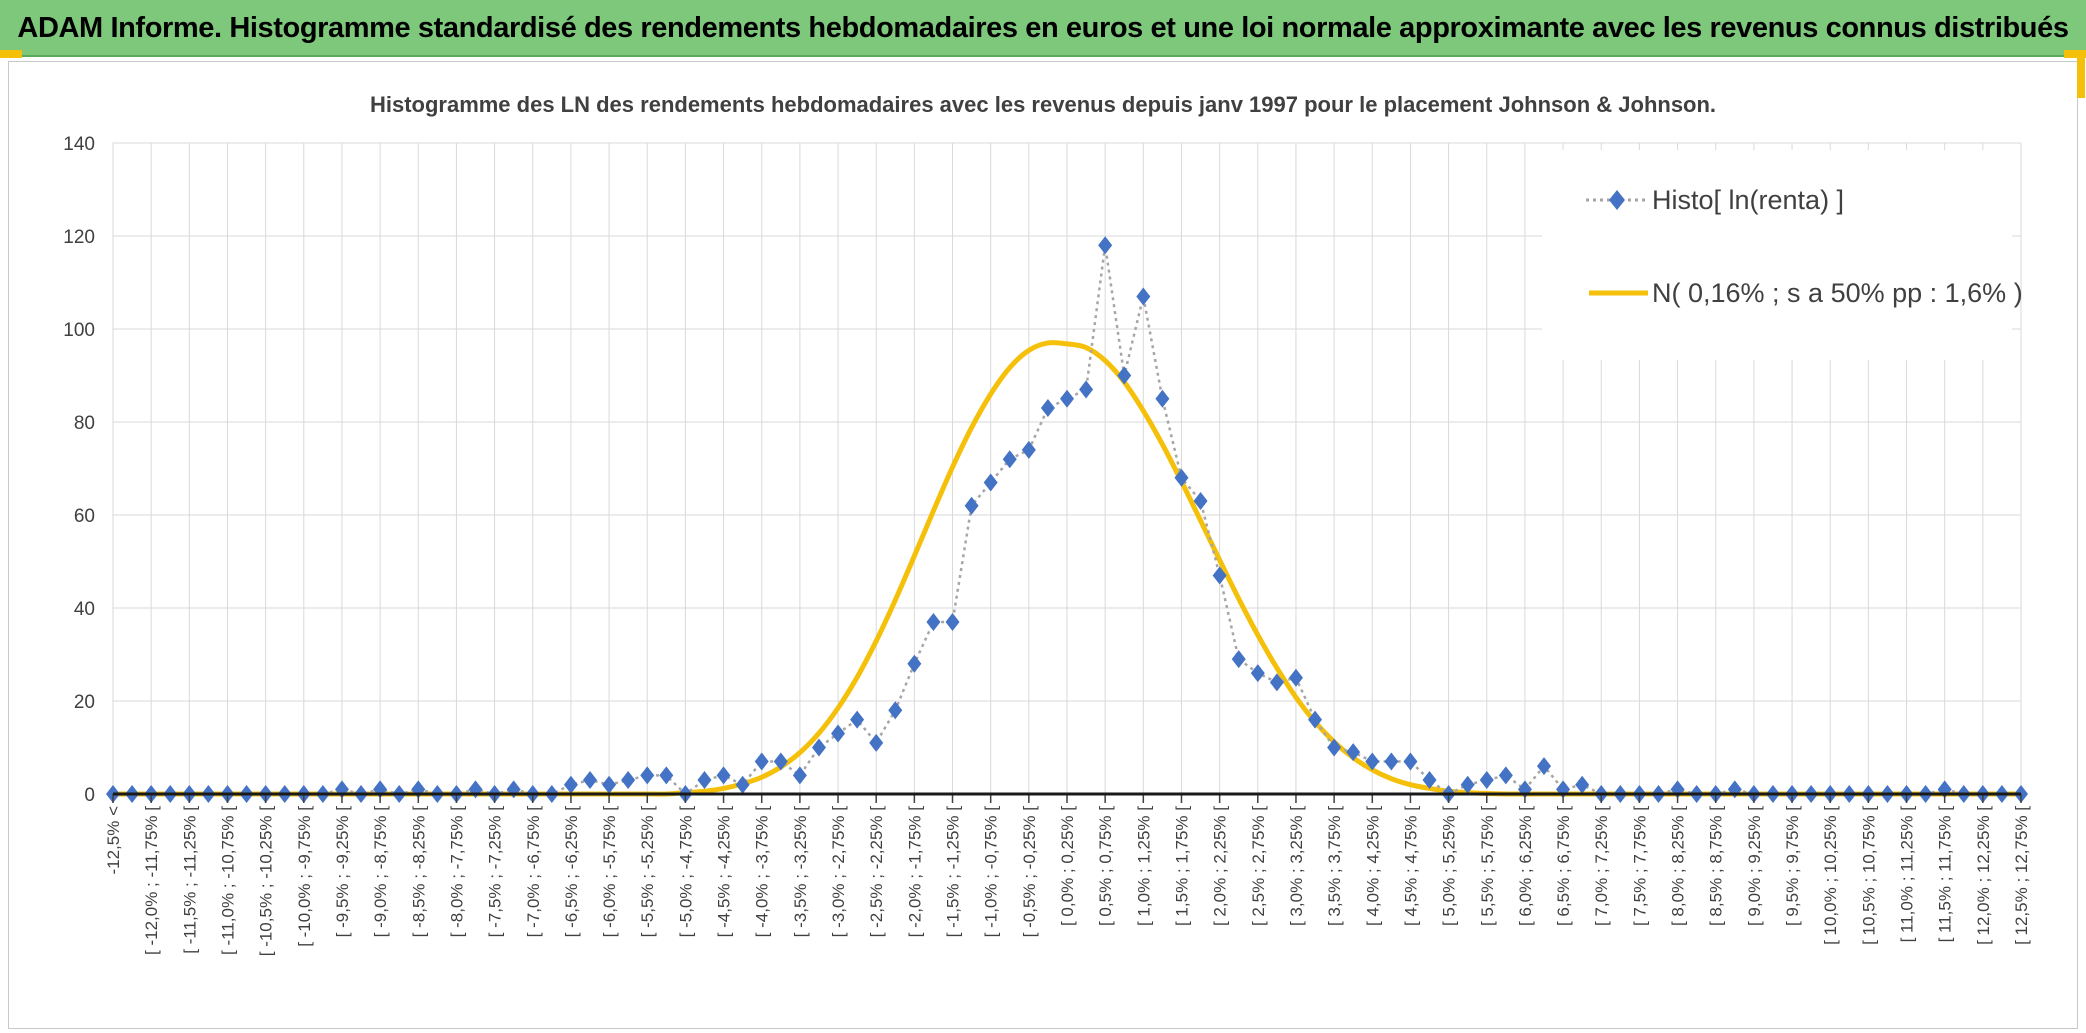  I want to click on y-tick-label: 100, so click(79, 330).